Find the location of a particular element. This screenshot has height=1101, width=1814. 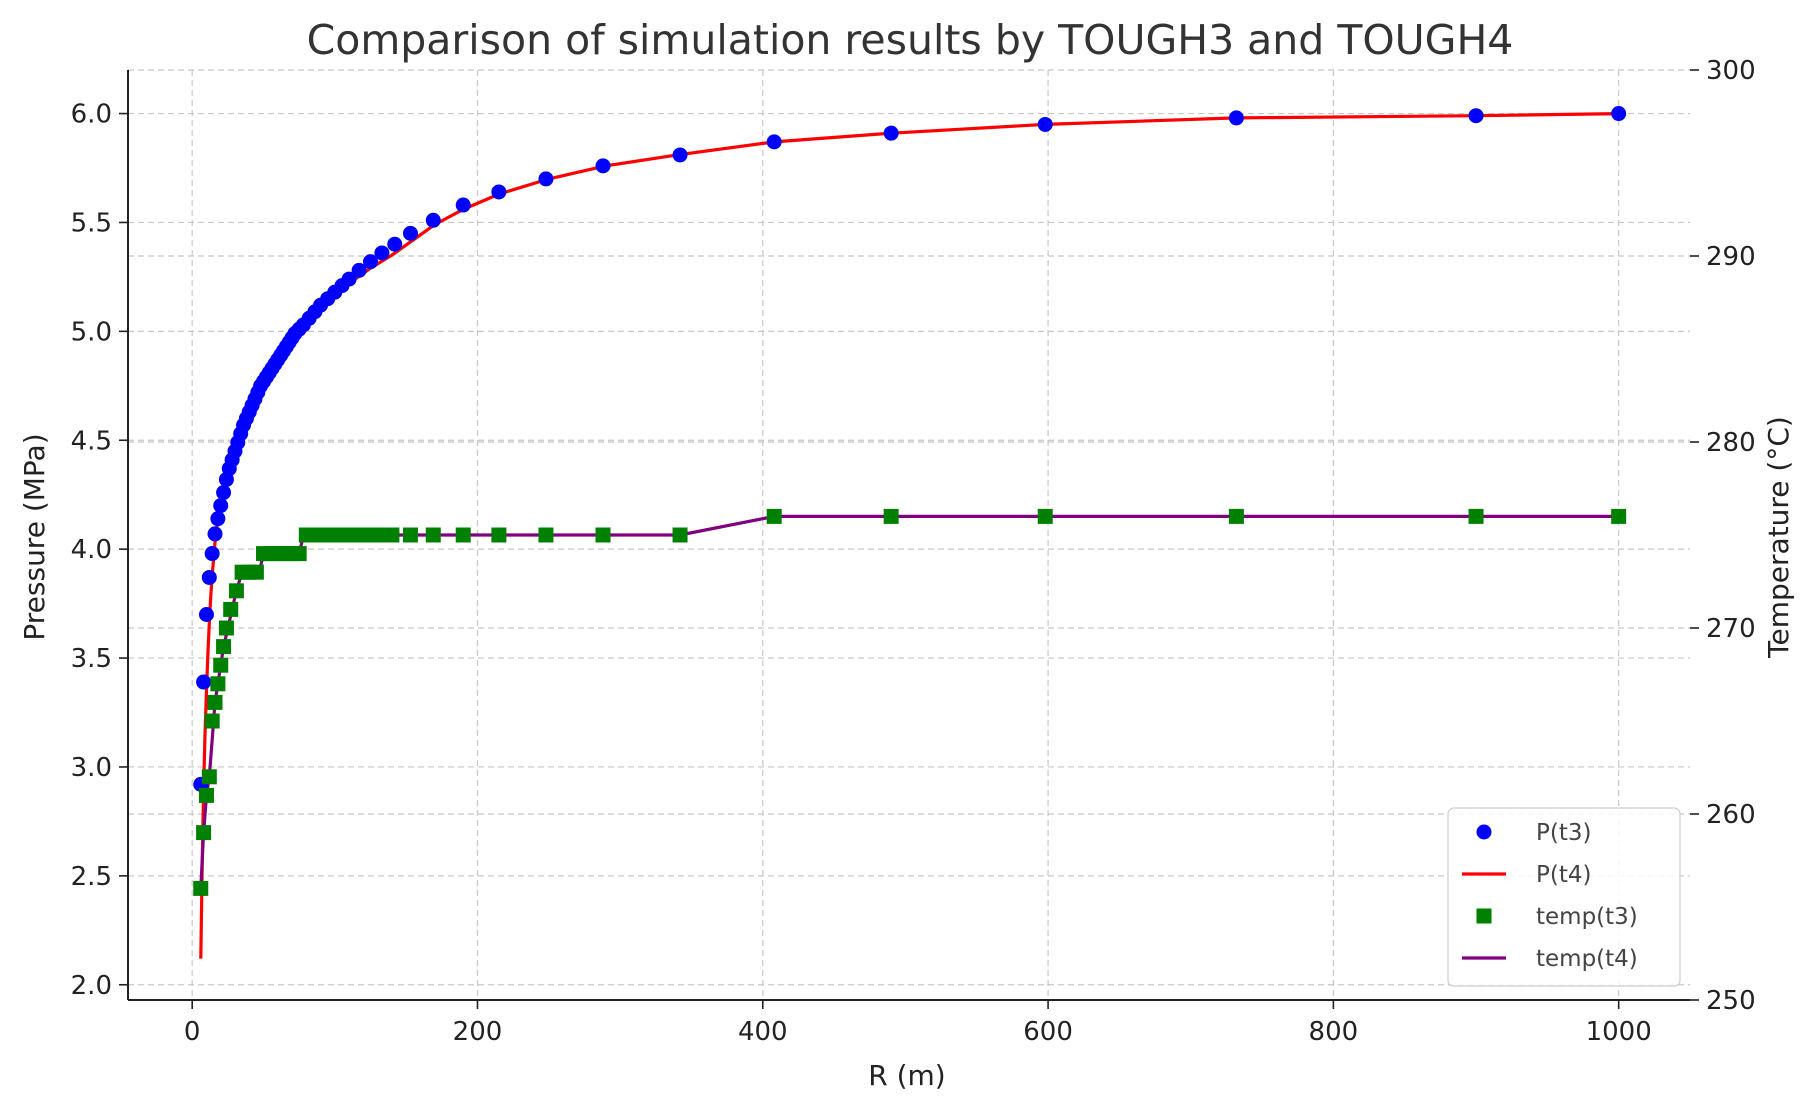

legend-label-p-t4: P(t4) is located at coordinates (1563, 875).